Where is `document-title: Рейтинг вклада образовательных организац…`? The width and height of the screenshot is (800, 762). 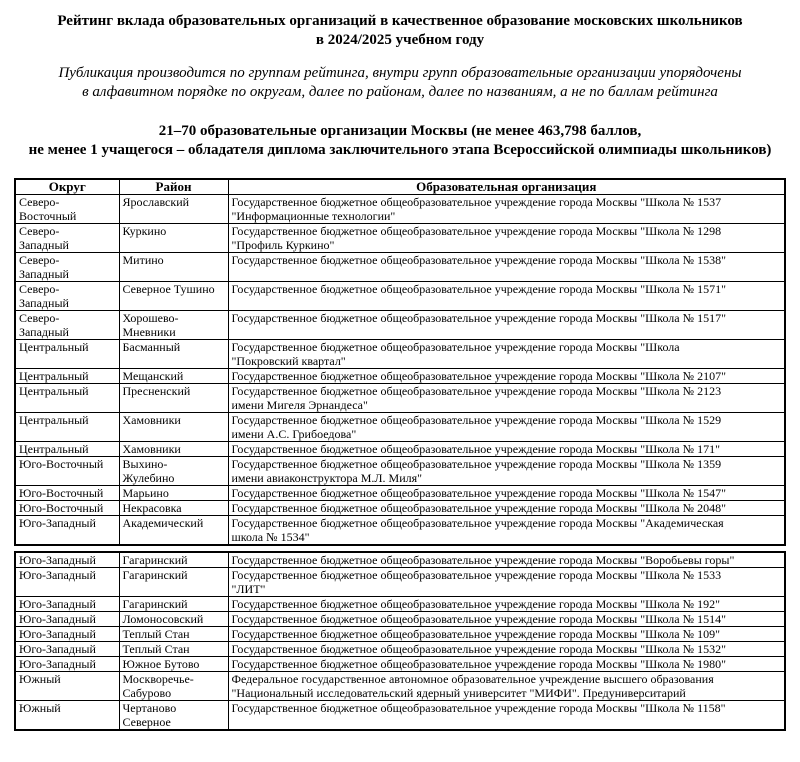
document-title: Рейтинг вклада образовательных организац… is located at coordinates (400, 30).